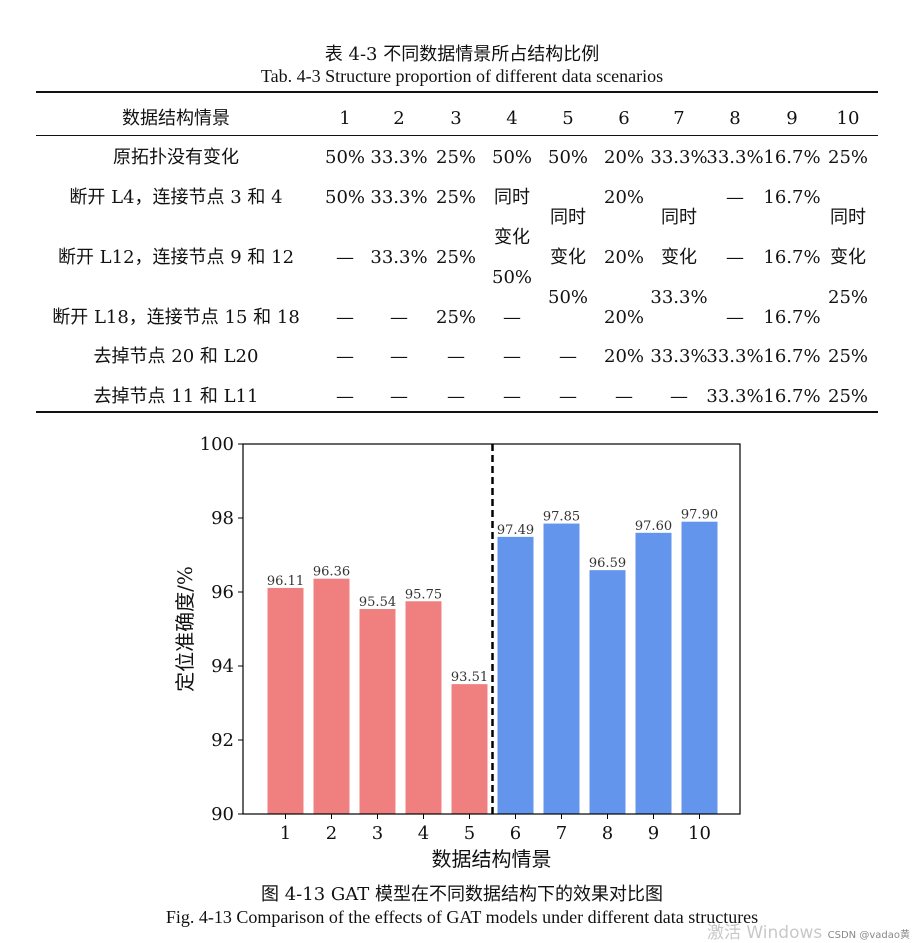 The height and width of the screenshot is (943, 924). Describe the element at coordinates (456, 118) in the screenshot. I see `table-col-header: 3` at that location.